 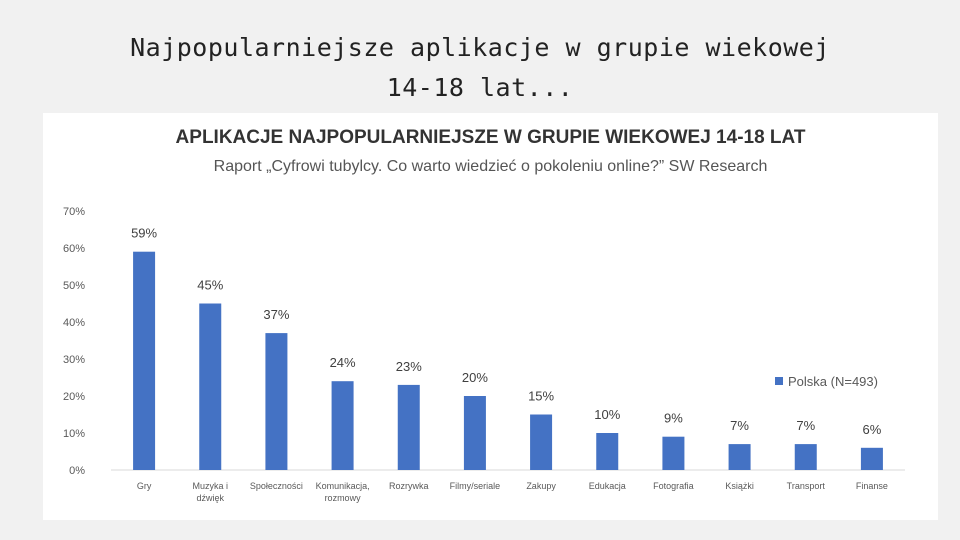 What do you see at coordinates (833, 381) in the screenshot?
I see `legend-label: Polska (N=493)` at bounding box center [833, 381].